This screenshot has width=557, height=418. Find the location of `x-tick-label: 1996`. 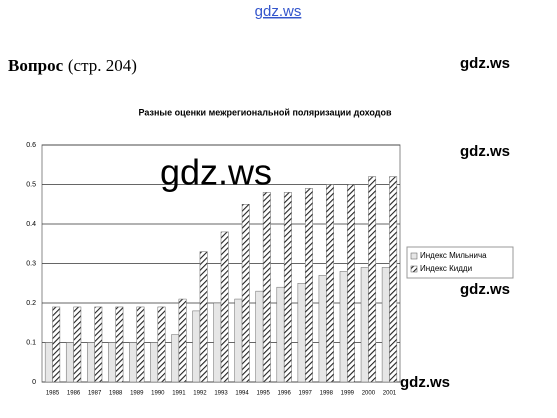

x-tick-label: 1996 is located at coordinates (284, 394).